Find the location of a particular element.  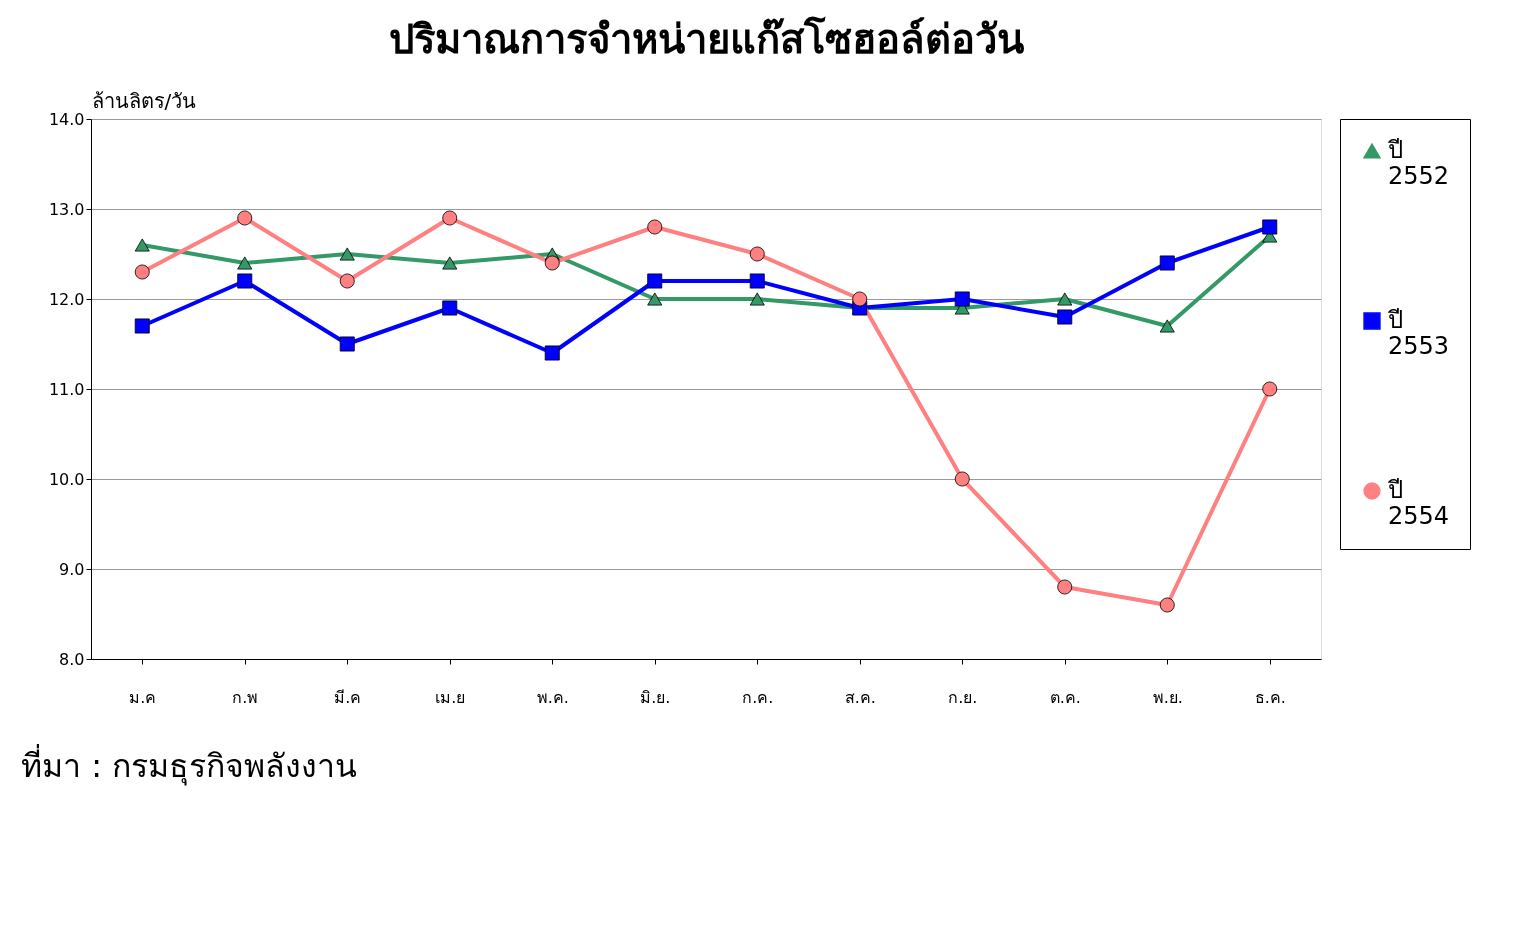

y-tick-label: 14.0 is located at coordinates (66, 119).